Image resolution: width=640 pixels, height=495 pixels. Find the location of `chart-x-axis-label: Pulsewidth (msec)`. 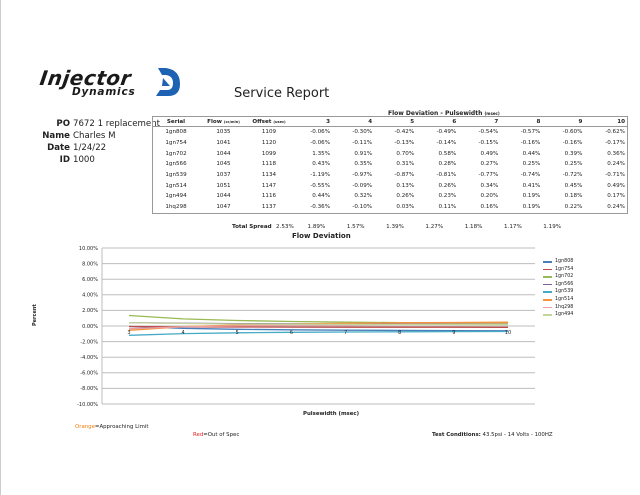

chart-x-axis-label: Pulsewidth (msec) is located at coordinates (331, 414).